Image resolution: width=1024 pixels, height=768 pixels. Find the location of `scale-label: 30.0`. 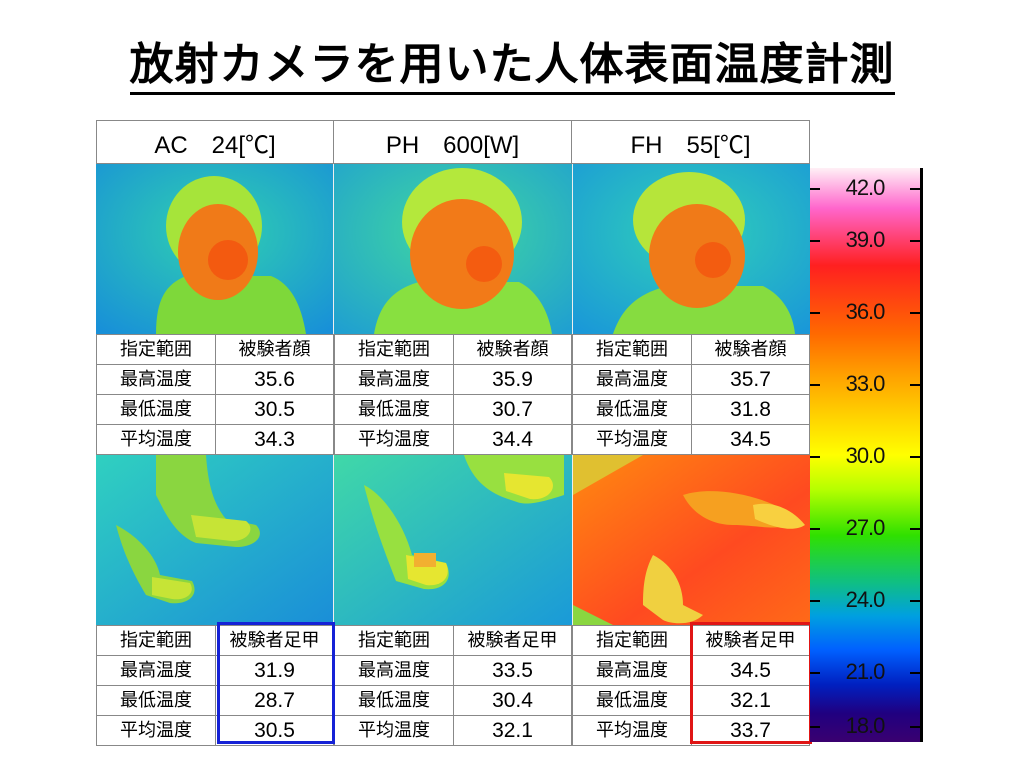

scale-label: 30.0 is located at coordinates (865, 455).